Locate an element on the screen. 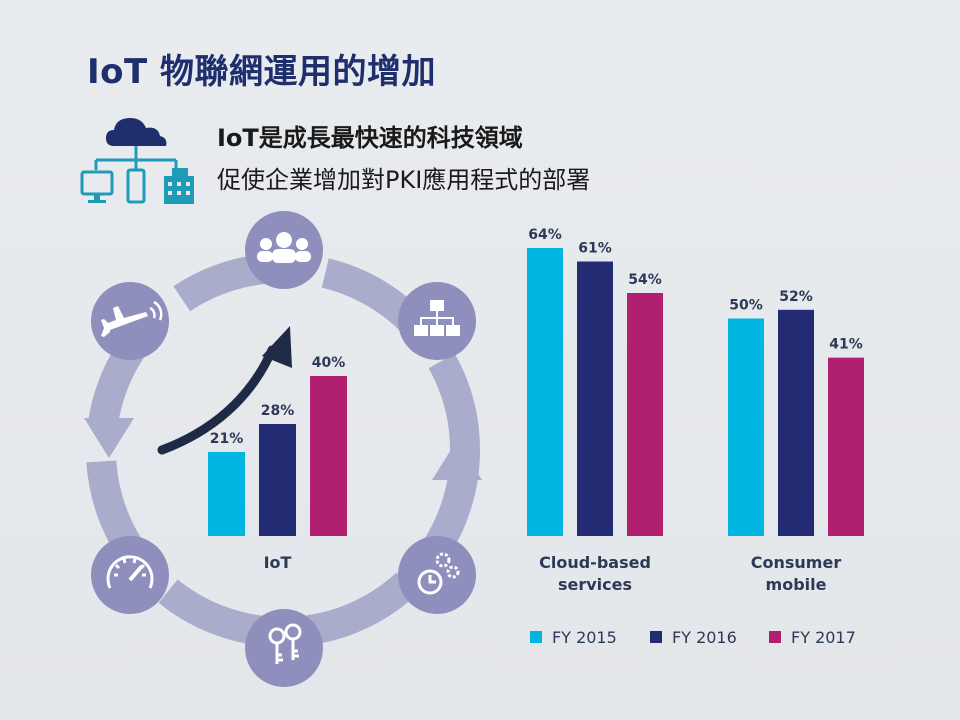  legend-label: FY 2016 is located at coordinates (704, 637).